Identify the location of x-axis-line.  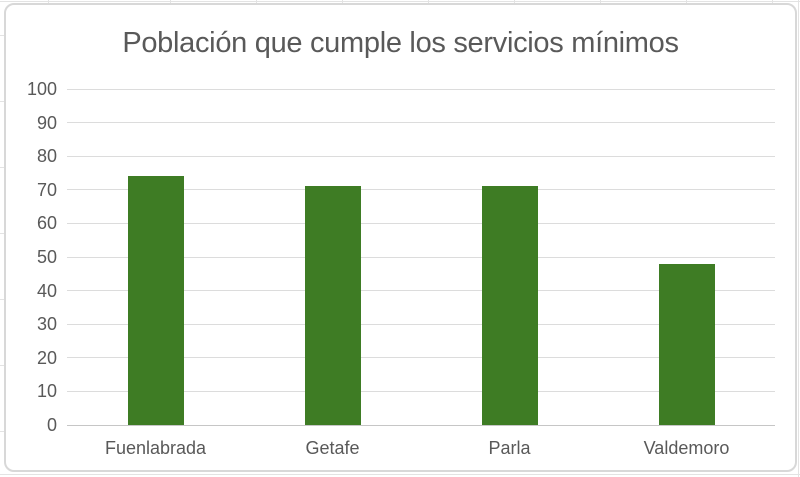
(421, 425).